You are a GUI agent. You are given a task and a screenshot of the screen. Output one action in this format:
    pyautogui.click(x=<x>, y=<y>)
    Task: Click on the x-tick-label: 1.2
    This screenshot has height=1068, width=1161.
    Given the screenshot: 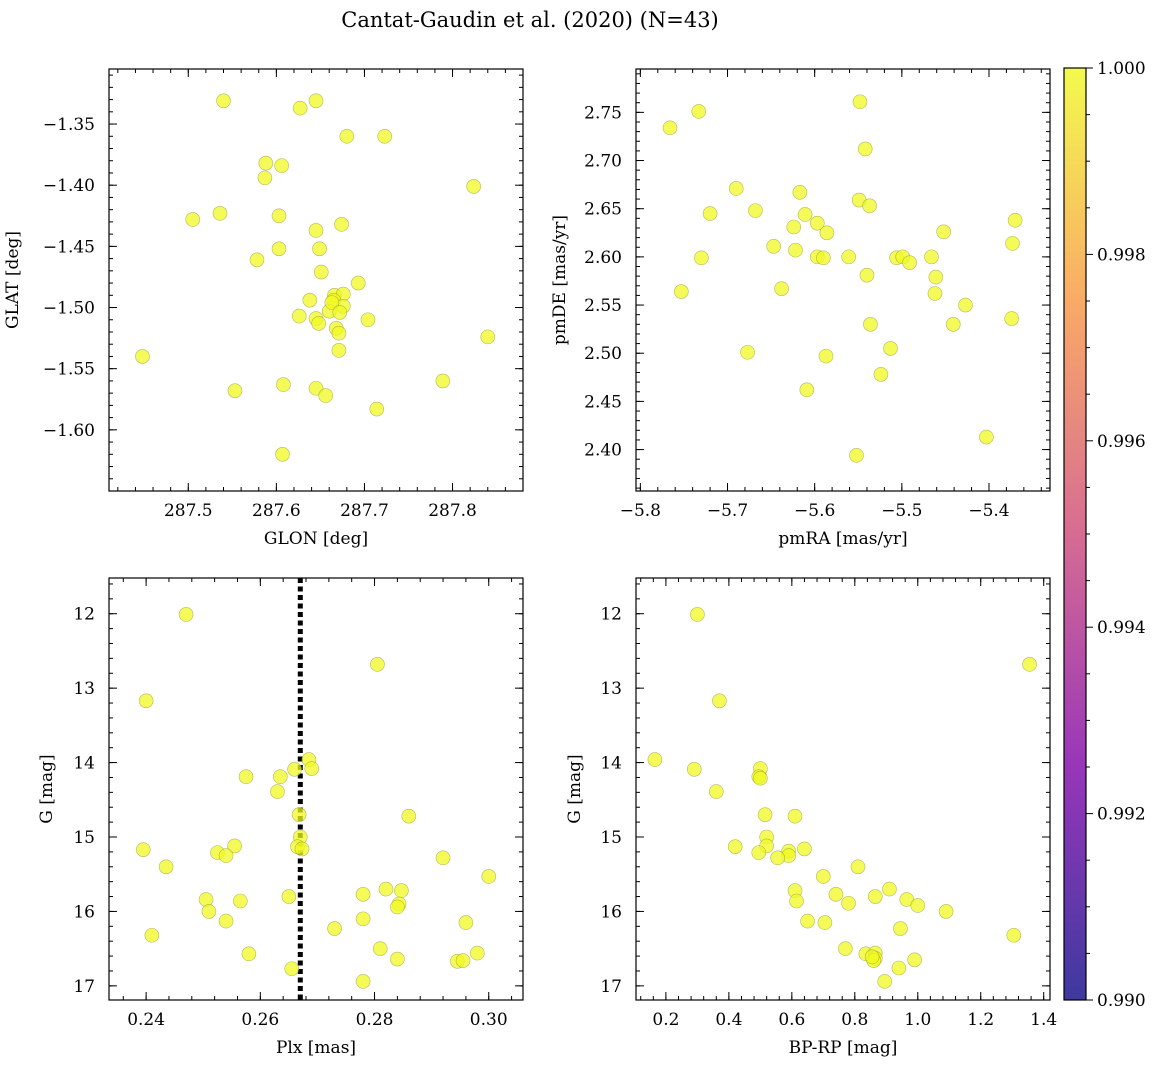 What is the action you would take?
    pyautogui.click(x=980, y=1020)
    